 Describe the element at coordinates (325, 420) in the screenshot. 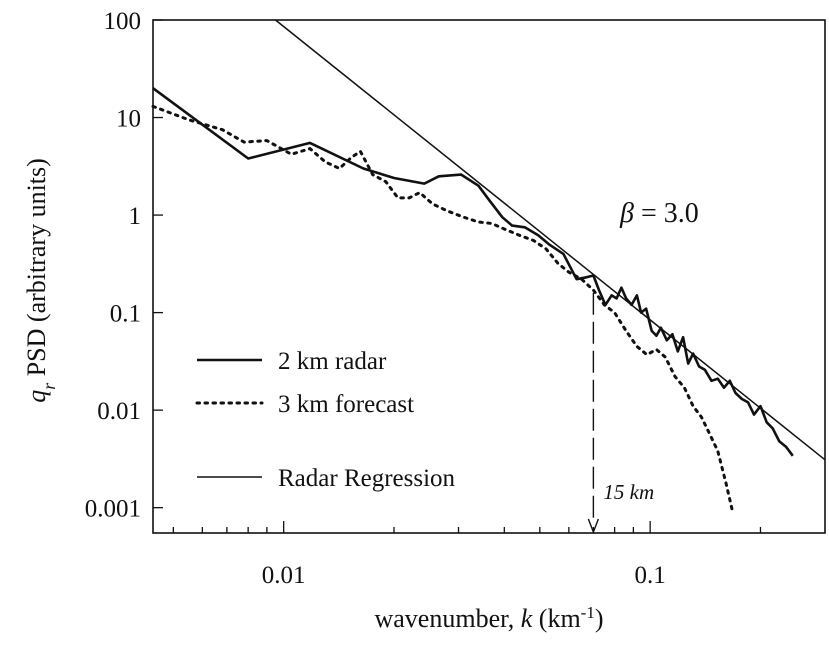

I see `legend: 2 km radar 3 km forecast Radar Regression` at that location.